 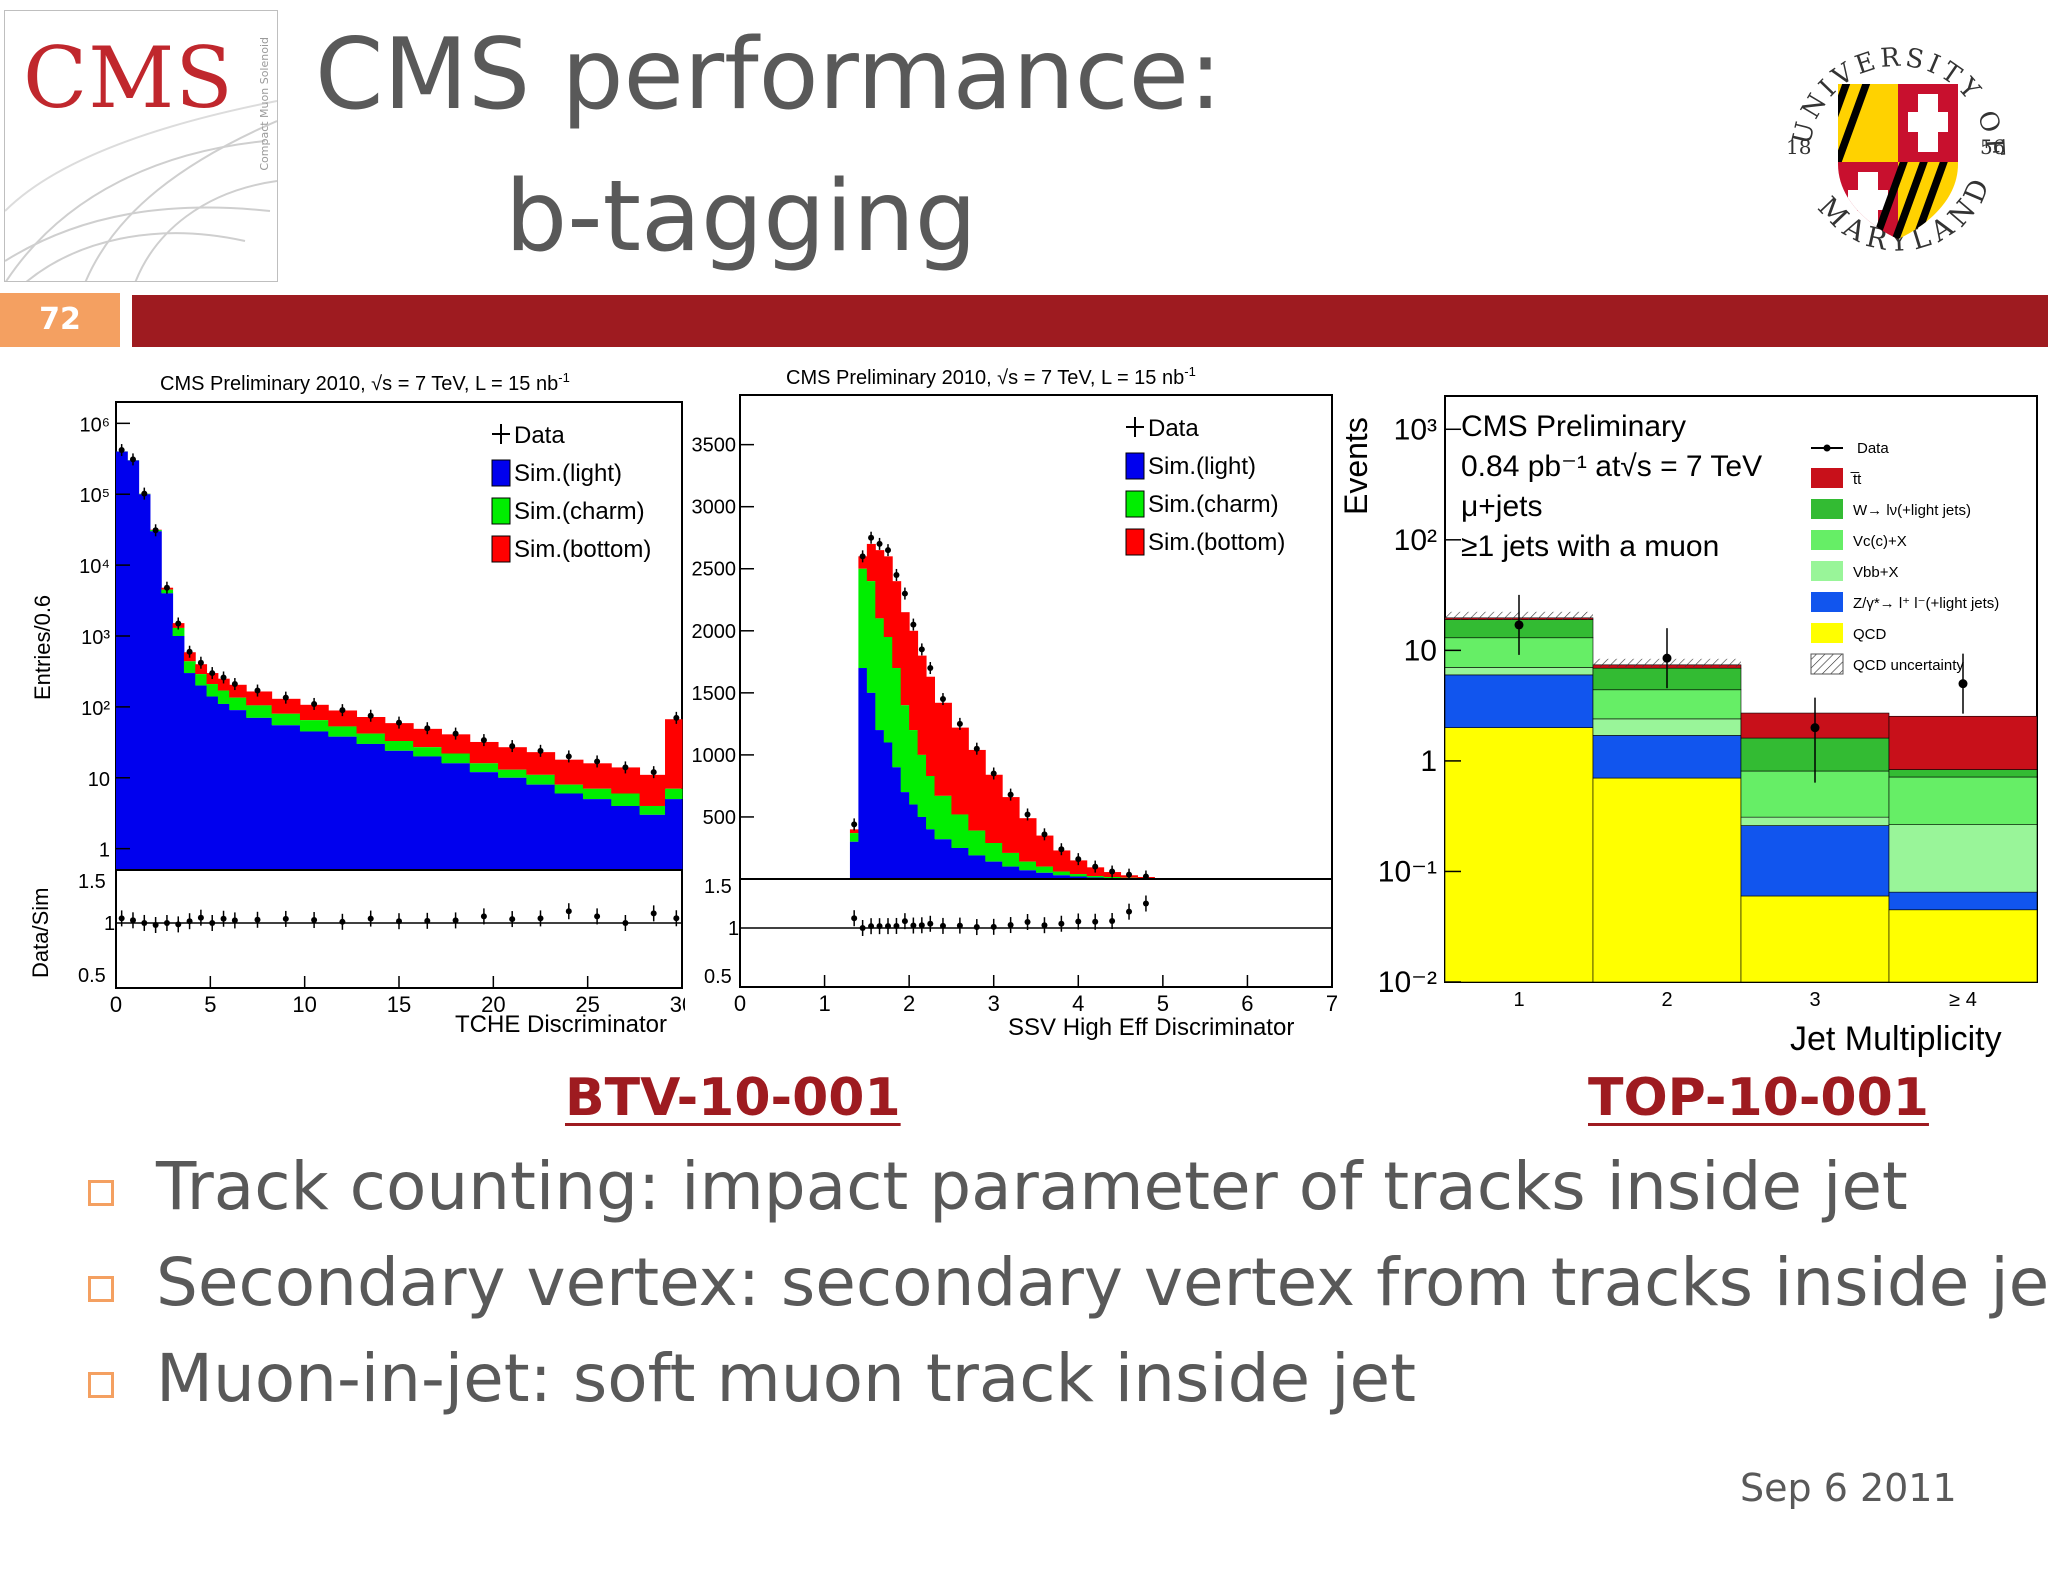 What do you see at coordinates (1036, 995) in the screenshot?
I see `ssv-x-ticks: 0 1 2 3 4 5 6 7` at bounding box center [1036, 995].